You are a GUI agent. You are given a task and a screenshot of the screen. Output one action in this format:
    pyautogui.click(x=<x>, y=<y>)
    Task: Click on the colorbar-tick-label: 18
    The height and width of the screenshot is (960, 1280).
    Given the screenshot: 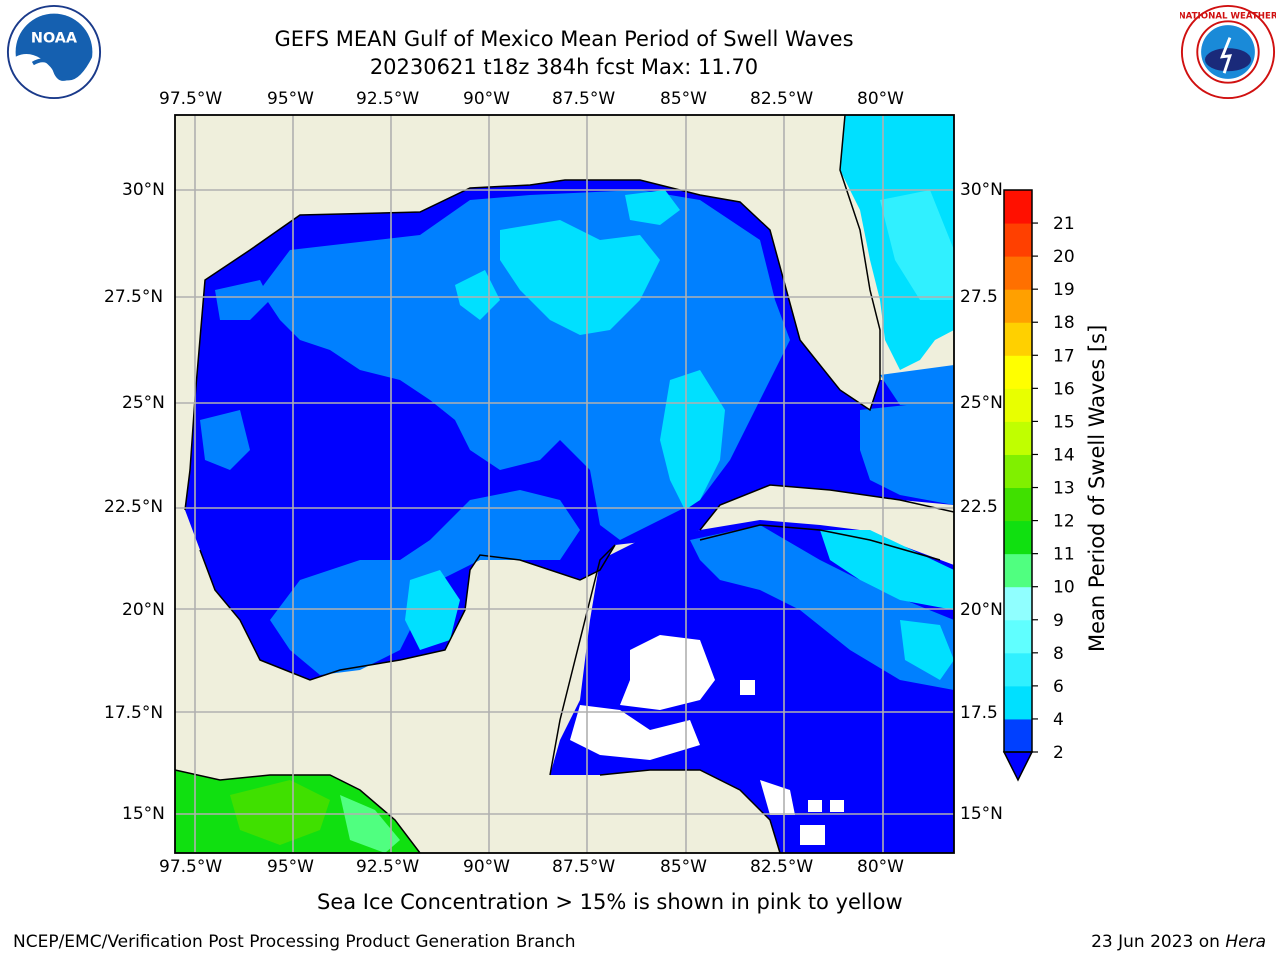 What is the action you would take?
    pyautogui.click(x=1064, y=323)
    